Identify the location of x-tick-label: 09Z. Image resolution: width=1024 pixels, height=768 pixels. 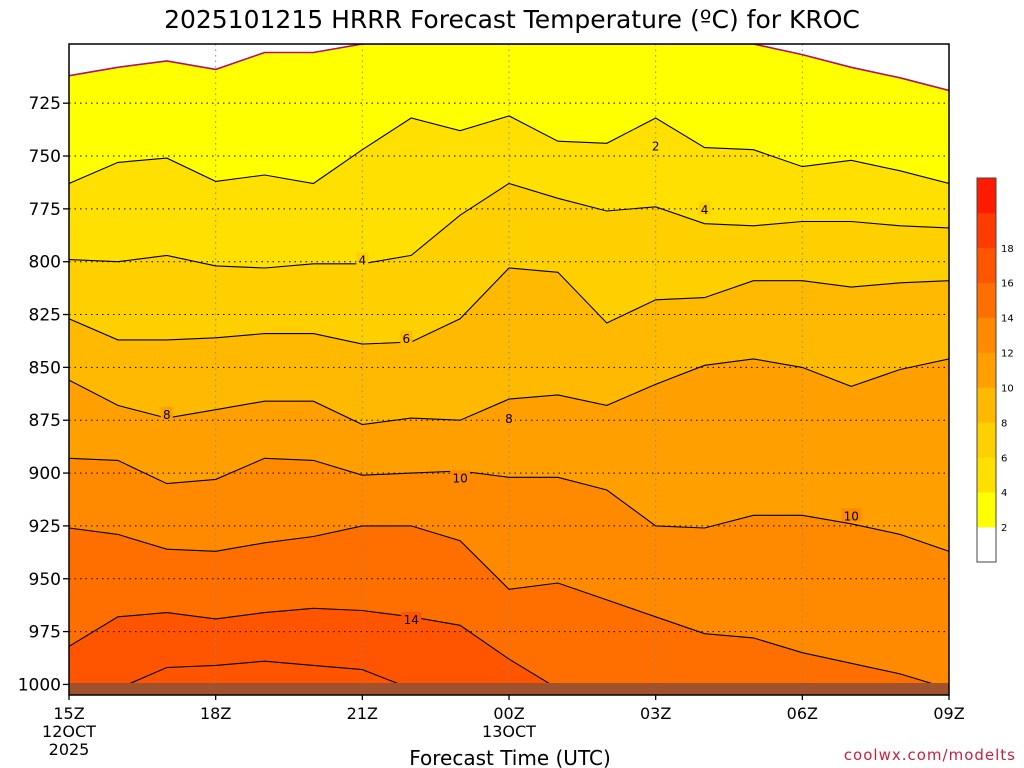
(948, 713).